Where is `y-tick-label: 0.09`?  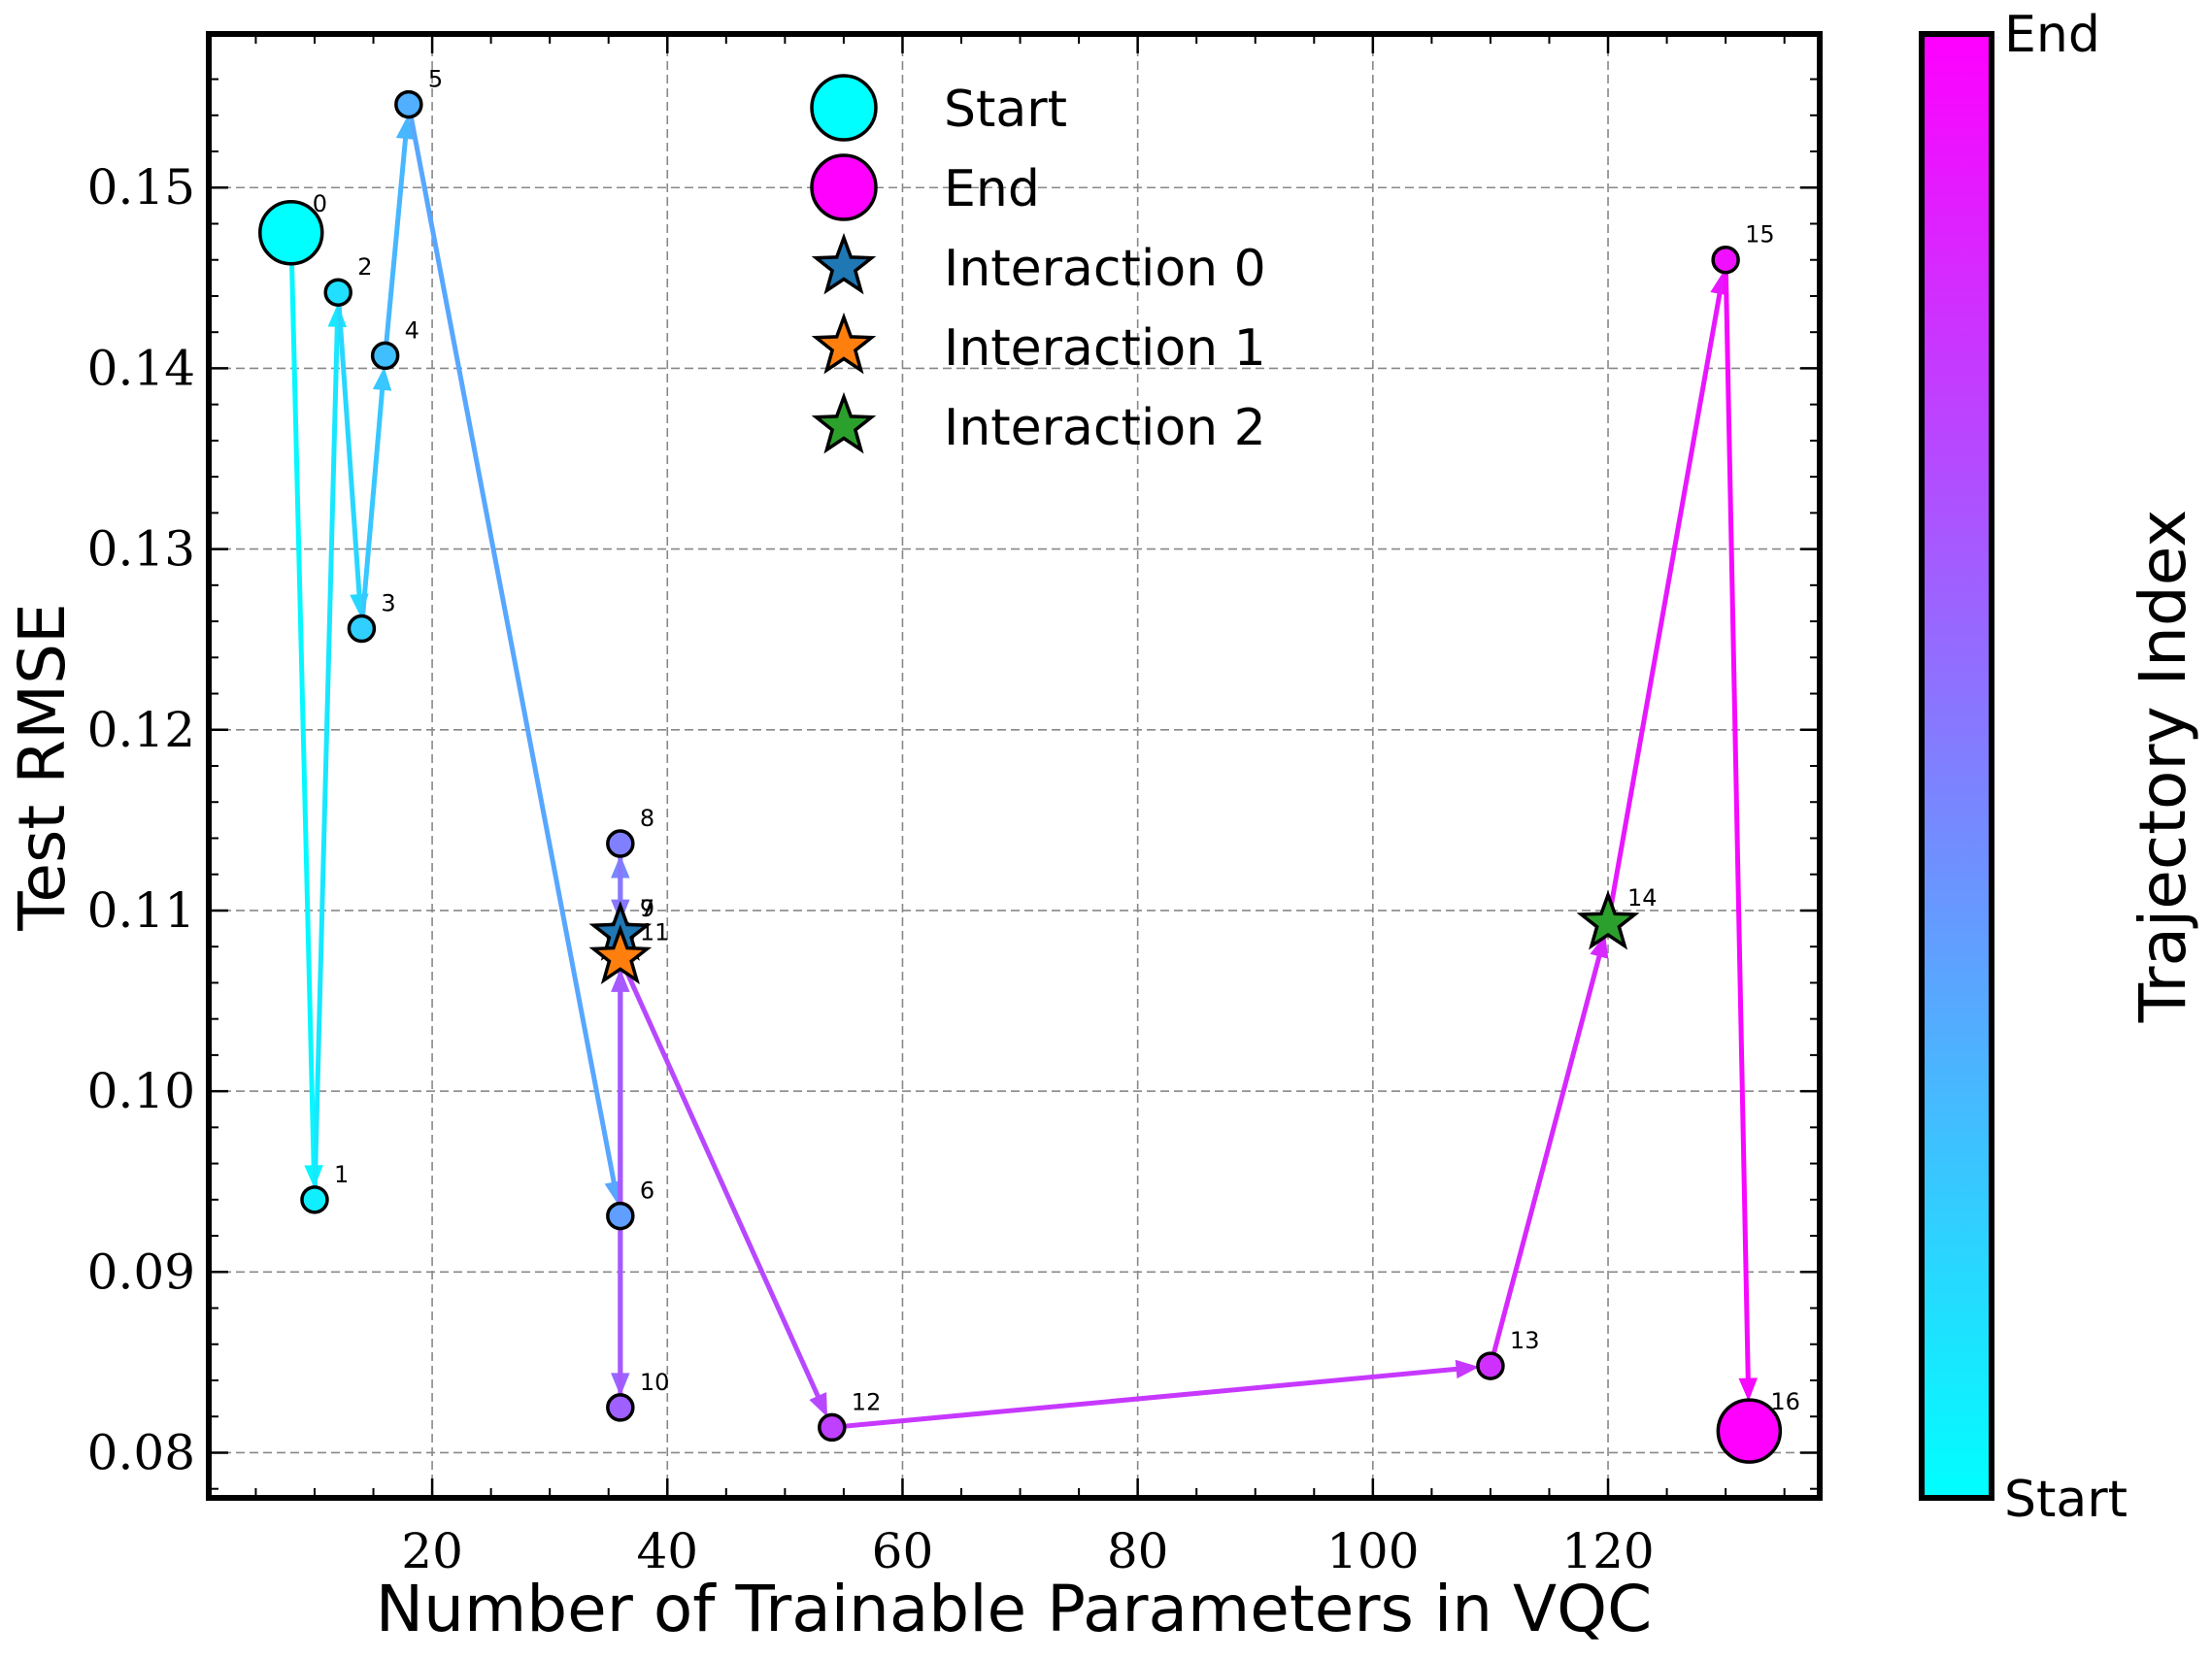 y-tick-label: 0.09 is located at coordinates (141, 1272).